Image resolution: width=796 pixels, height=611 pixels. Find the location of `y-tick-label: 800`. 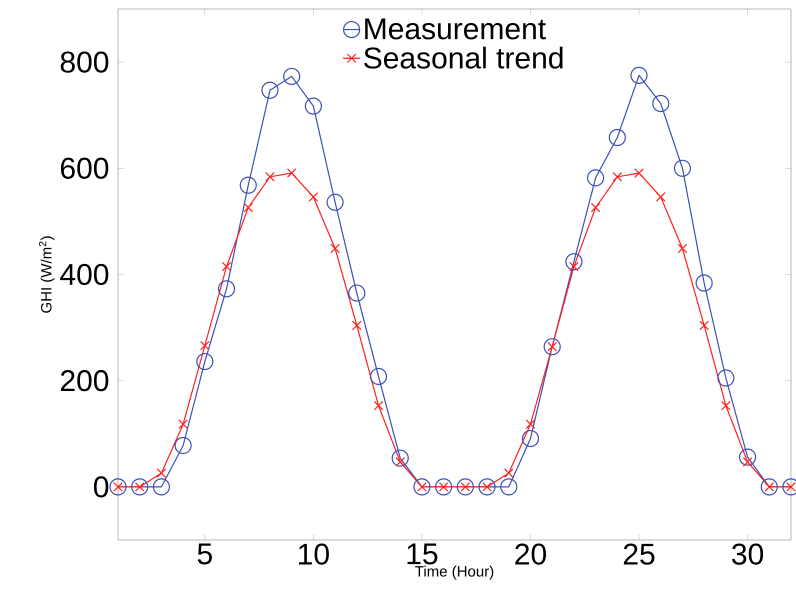

y-tick-label: 800 is located at coordinates (84, 62).